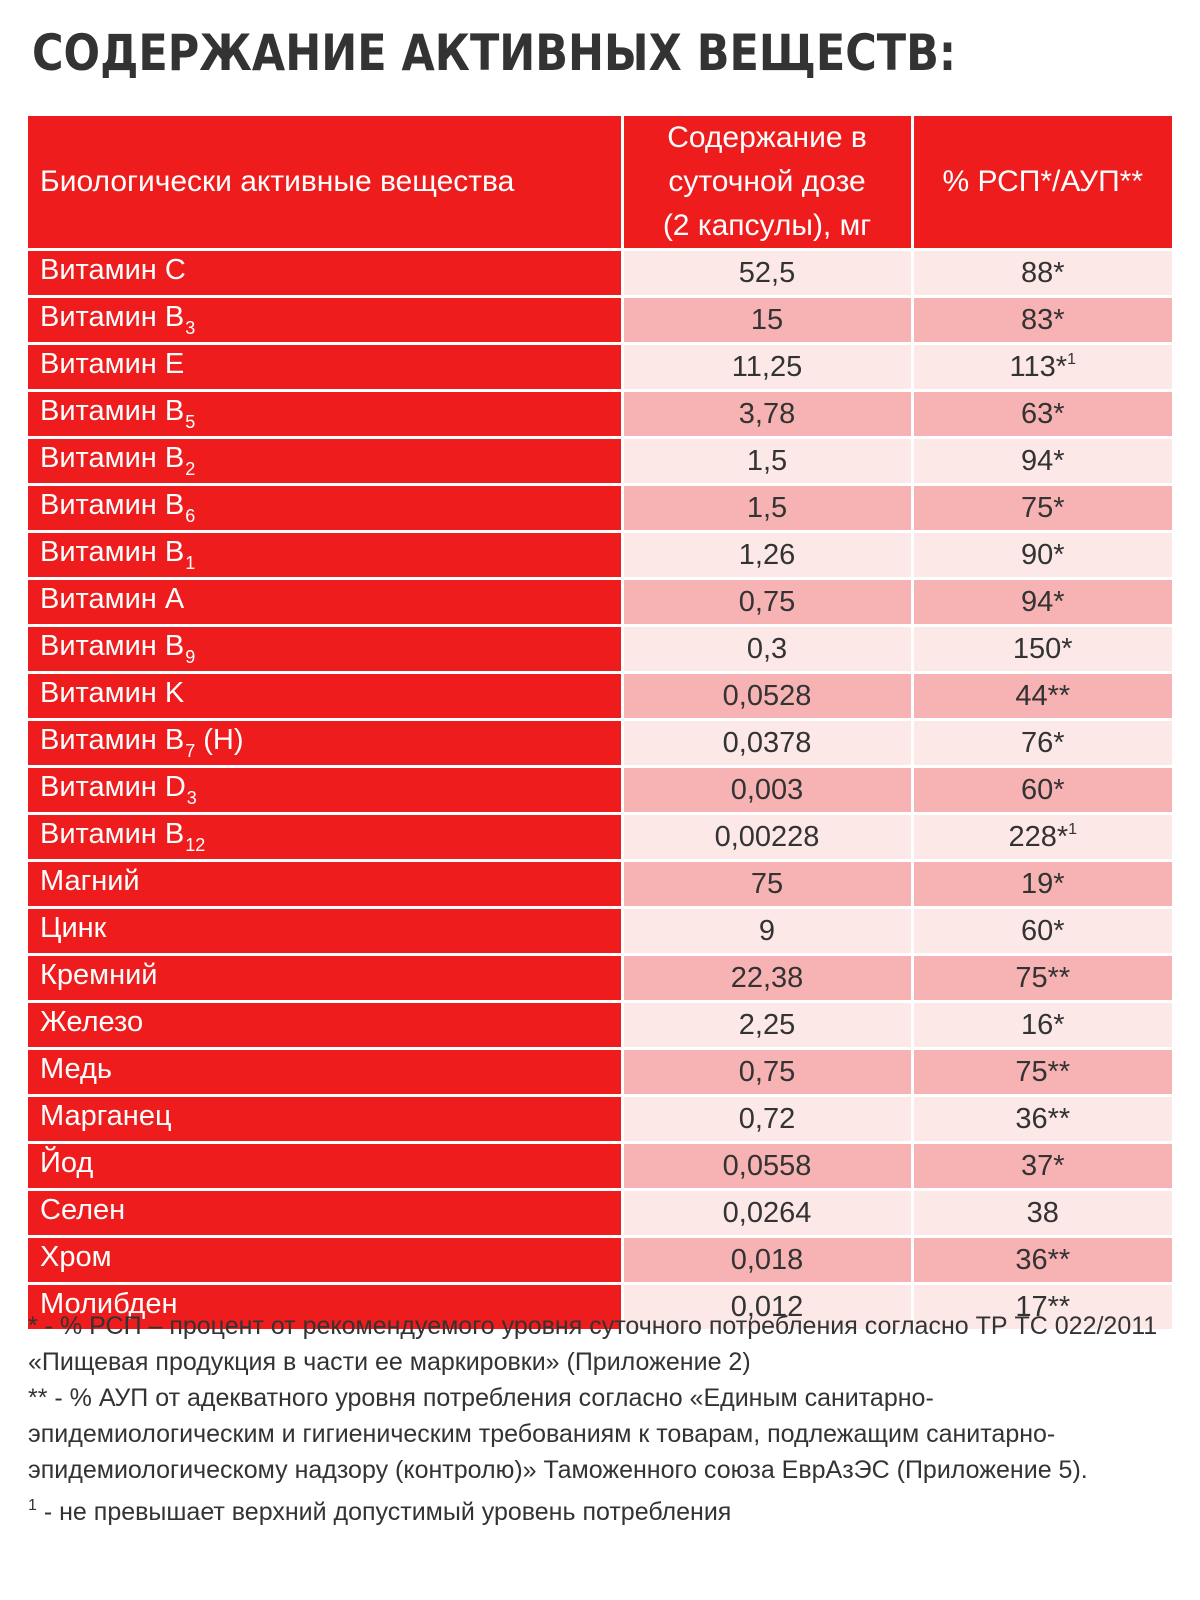 Image resolution: width=1200 pixels, height=1600 pixels. What do you see at coordinates (326, 1307) in the screenshot?
I see `substance-name-cell: Молибден` at bounding box center [326, 1307].